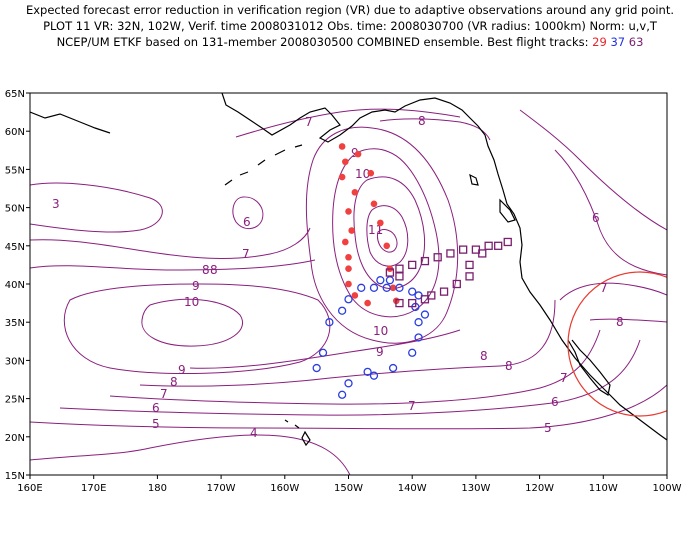  I want to click on verification-region-circle, so click(617, 344).